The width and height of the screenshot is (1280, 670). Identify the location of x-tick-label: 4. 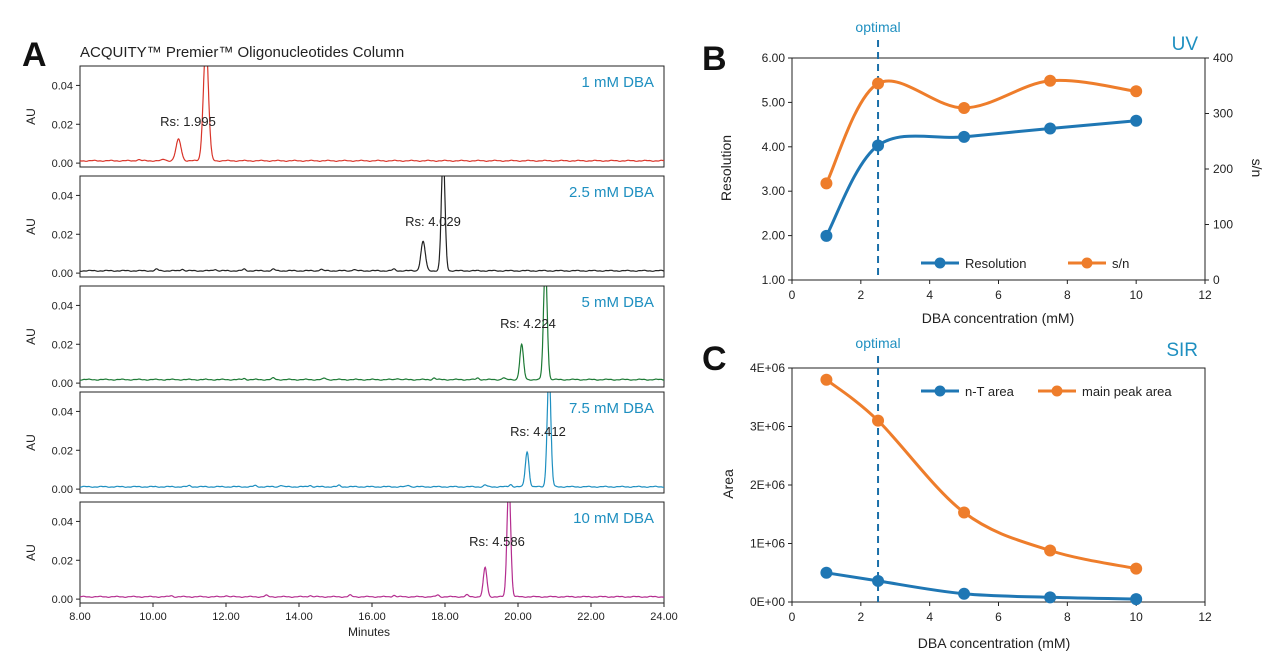
(929, 617).